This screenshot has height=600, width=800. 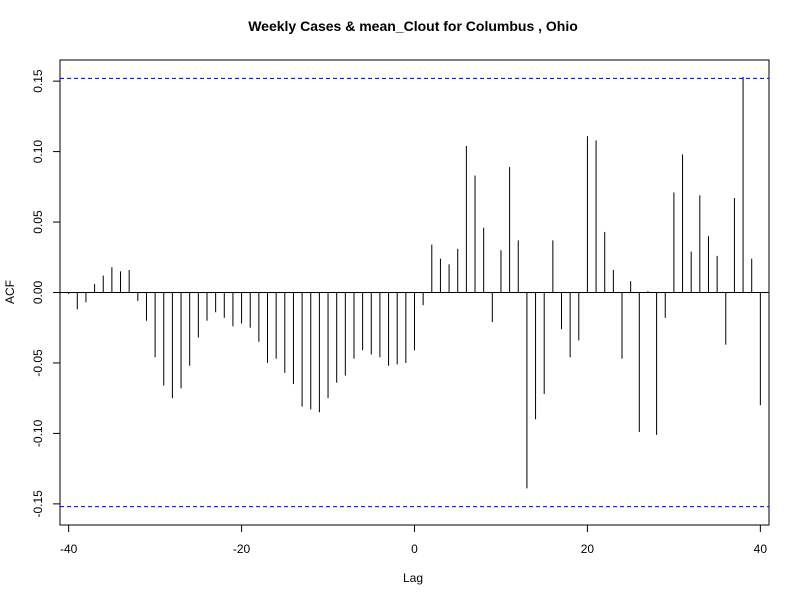 I want to click on x-tick-label: 40, so click(x=761, y=549).